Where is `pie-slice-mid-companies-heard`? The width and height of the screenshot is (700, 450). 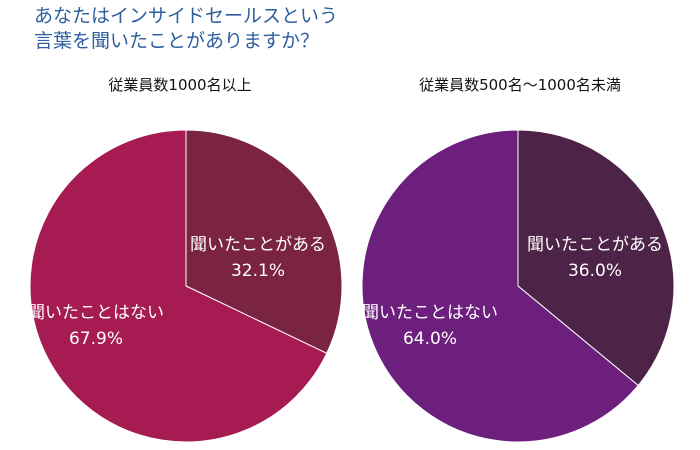 pie-slice-mid-companies-heard is located at coordinates (596, 258).